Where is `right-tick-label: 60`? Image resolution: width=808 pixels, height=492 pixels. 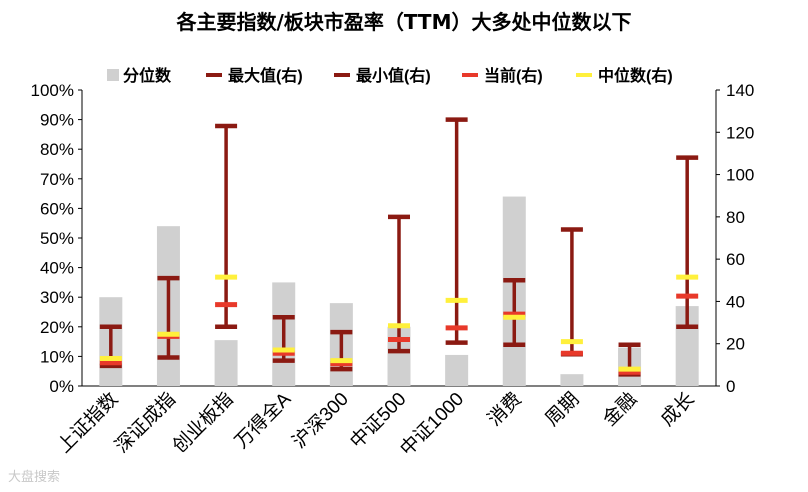
right-tick-label: 60 is located at coordinates (735, 259).